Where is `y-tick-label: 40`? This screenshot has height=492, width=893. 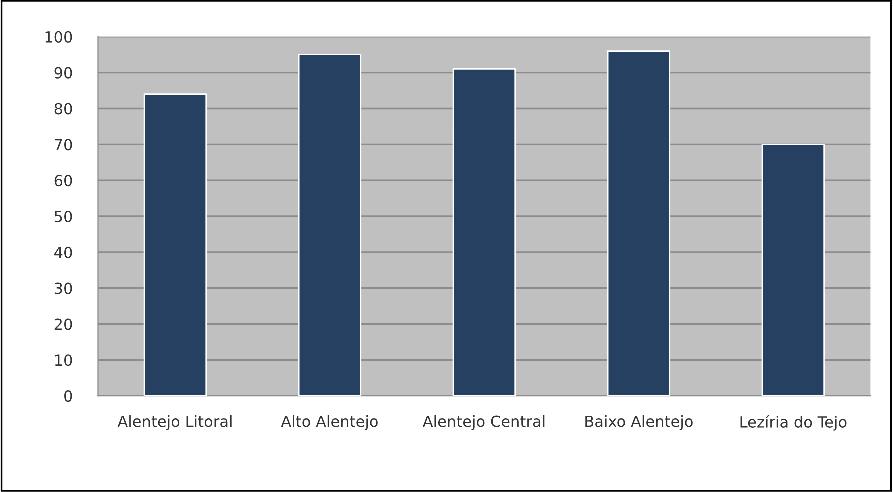
y-tick-label: 40 is located at coordinates (63, 252).